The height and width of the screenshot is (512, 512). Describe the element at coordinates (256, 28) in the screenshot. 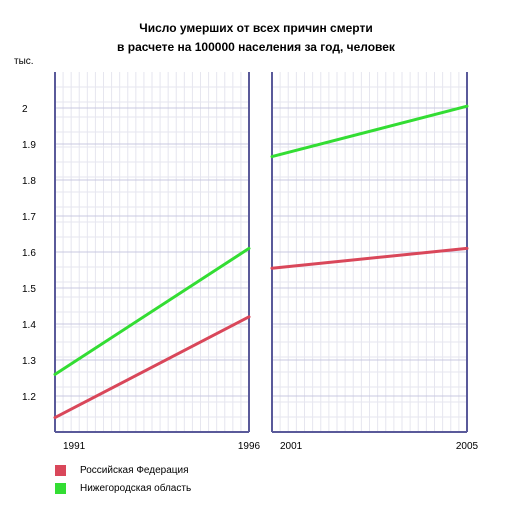

I see `chart-title-line-1: Число умерших от всех причин смерти` at that location.